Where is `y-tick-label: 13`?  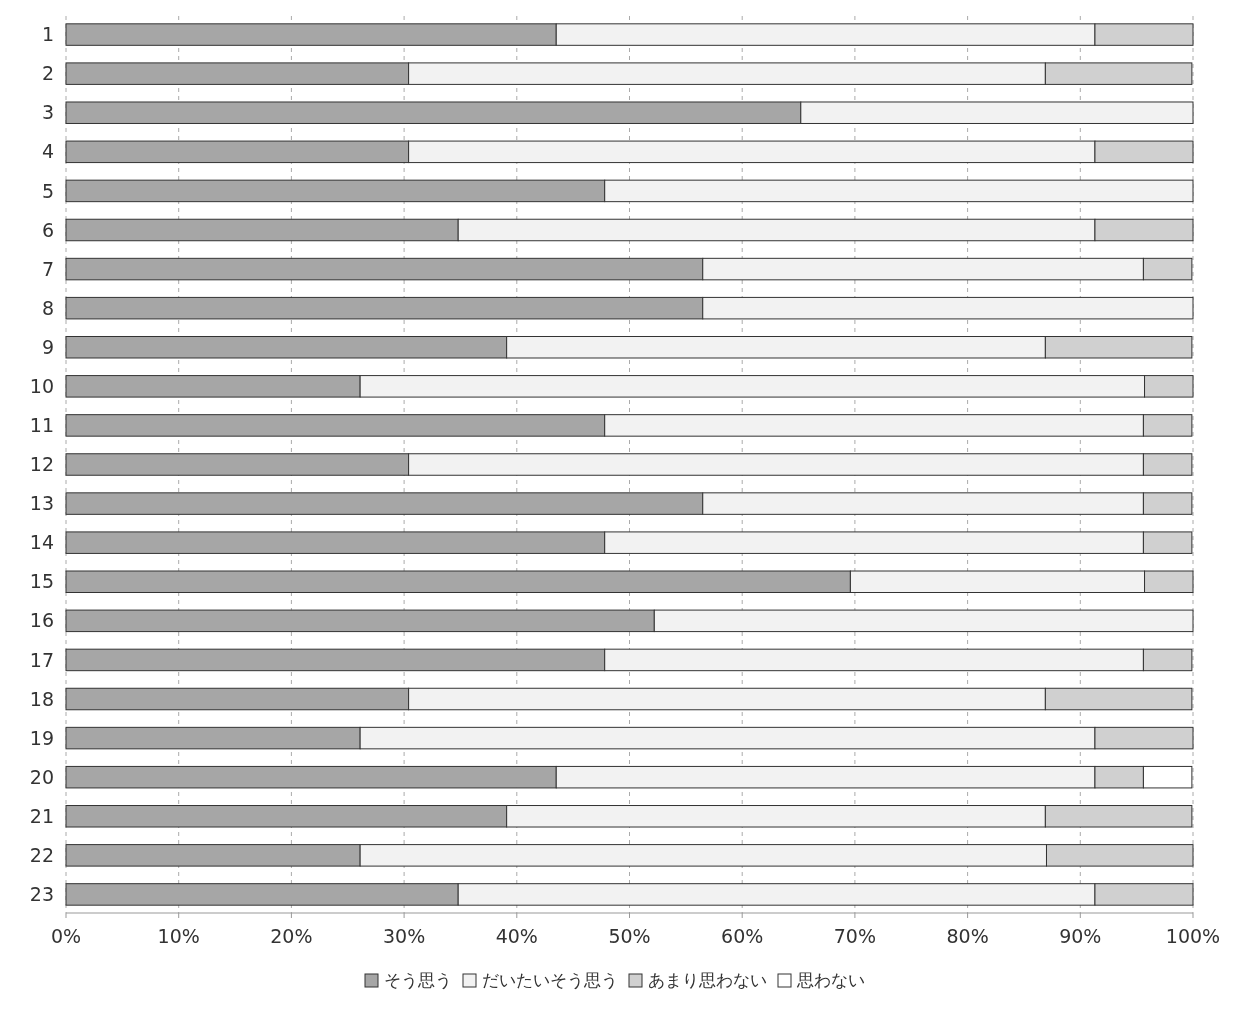 y-tick-label: 13 is located at coordinates (41, 503).